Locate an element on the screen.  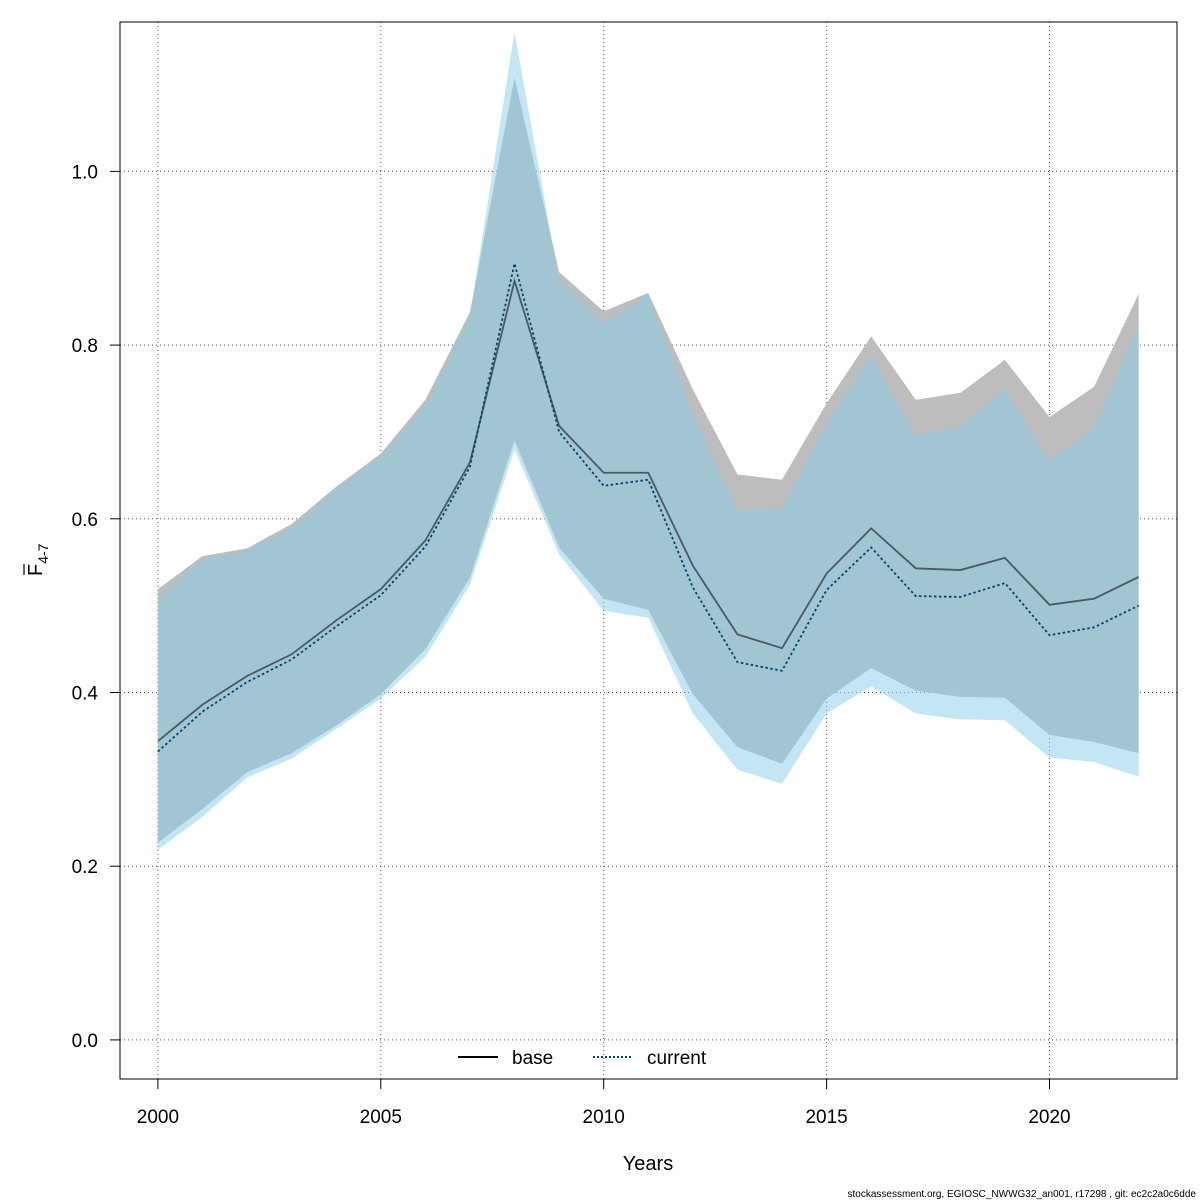
x-tick-label: 2005 is located at coordinates (381, 1117).